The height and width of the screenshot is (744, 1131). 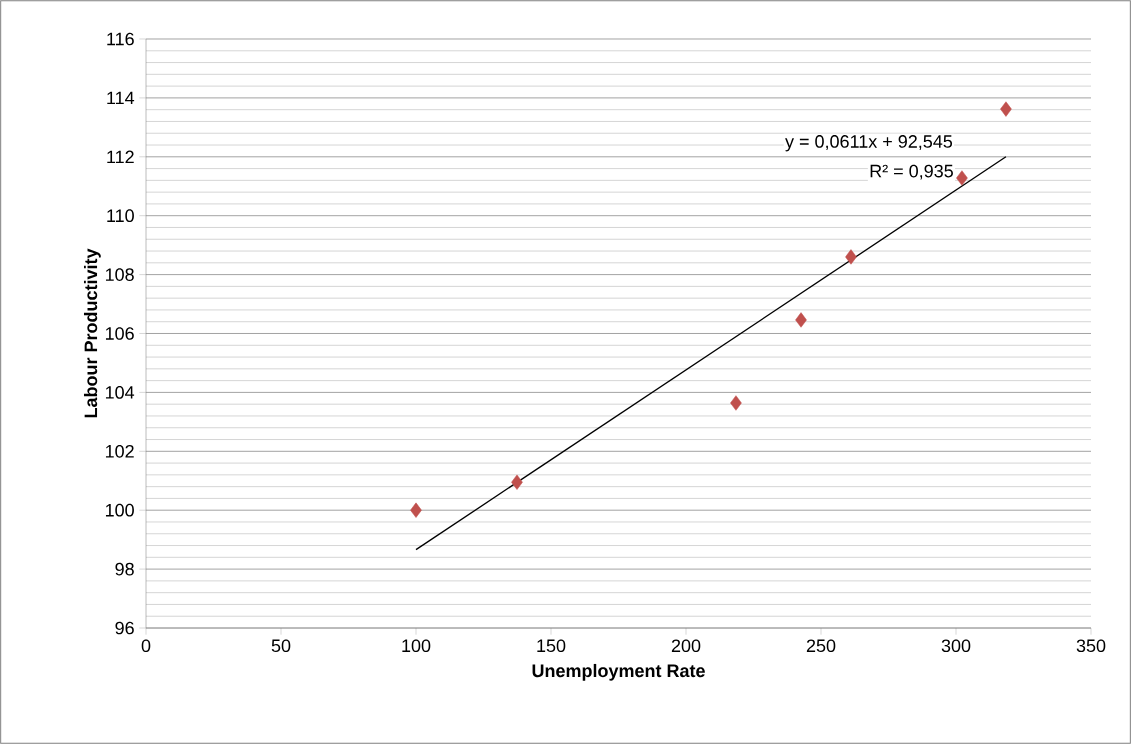 What do you see at coordinates (92, 333) in the screenshot?
I see `y-axis-title: Labour Productivity` at bounding box center [92, 333].